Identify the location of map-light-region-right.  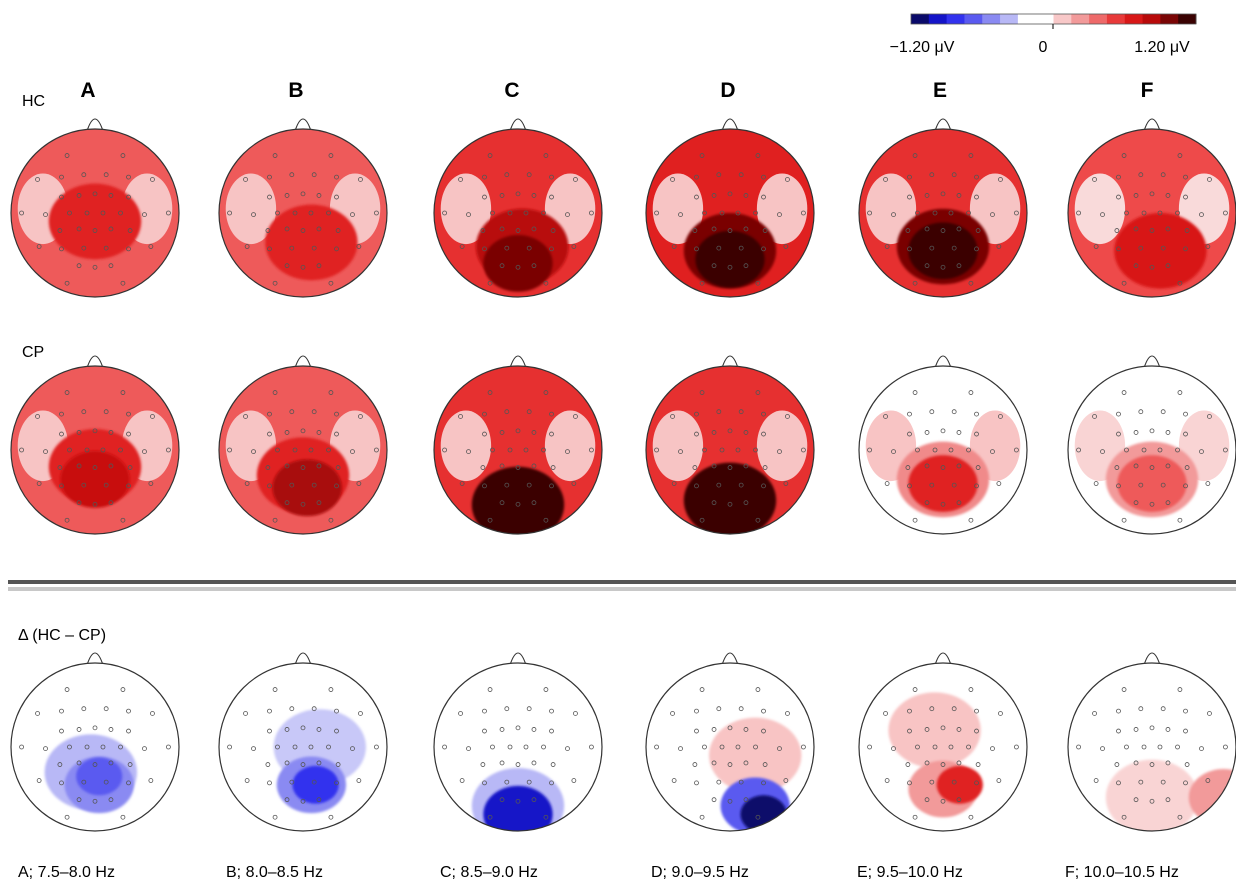
(782, 446).